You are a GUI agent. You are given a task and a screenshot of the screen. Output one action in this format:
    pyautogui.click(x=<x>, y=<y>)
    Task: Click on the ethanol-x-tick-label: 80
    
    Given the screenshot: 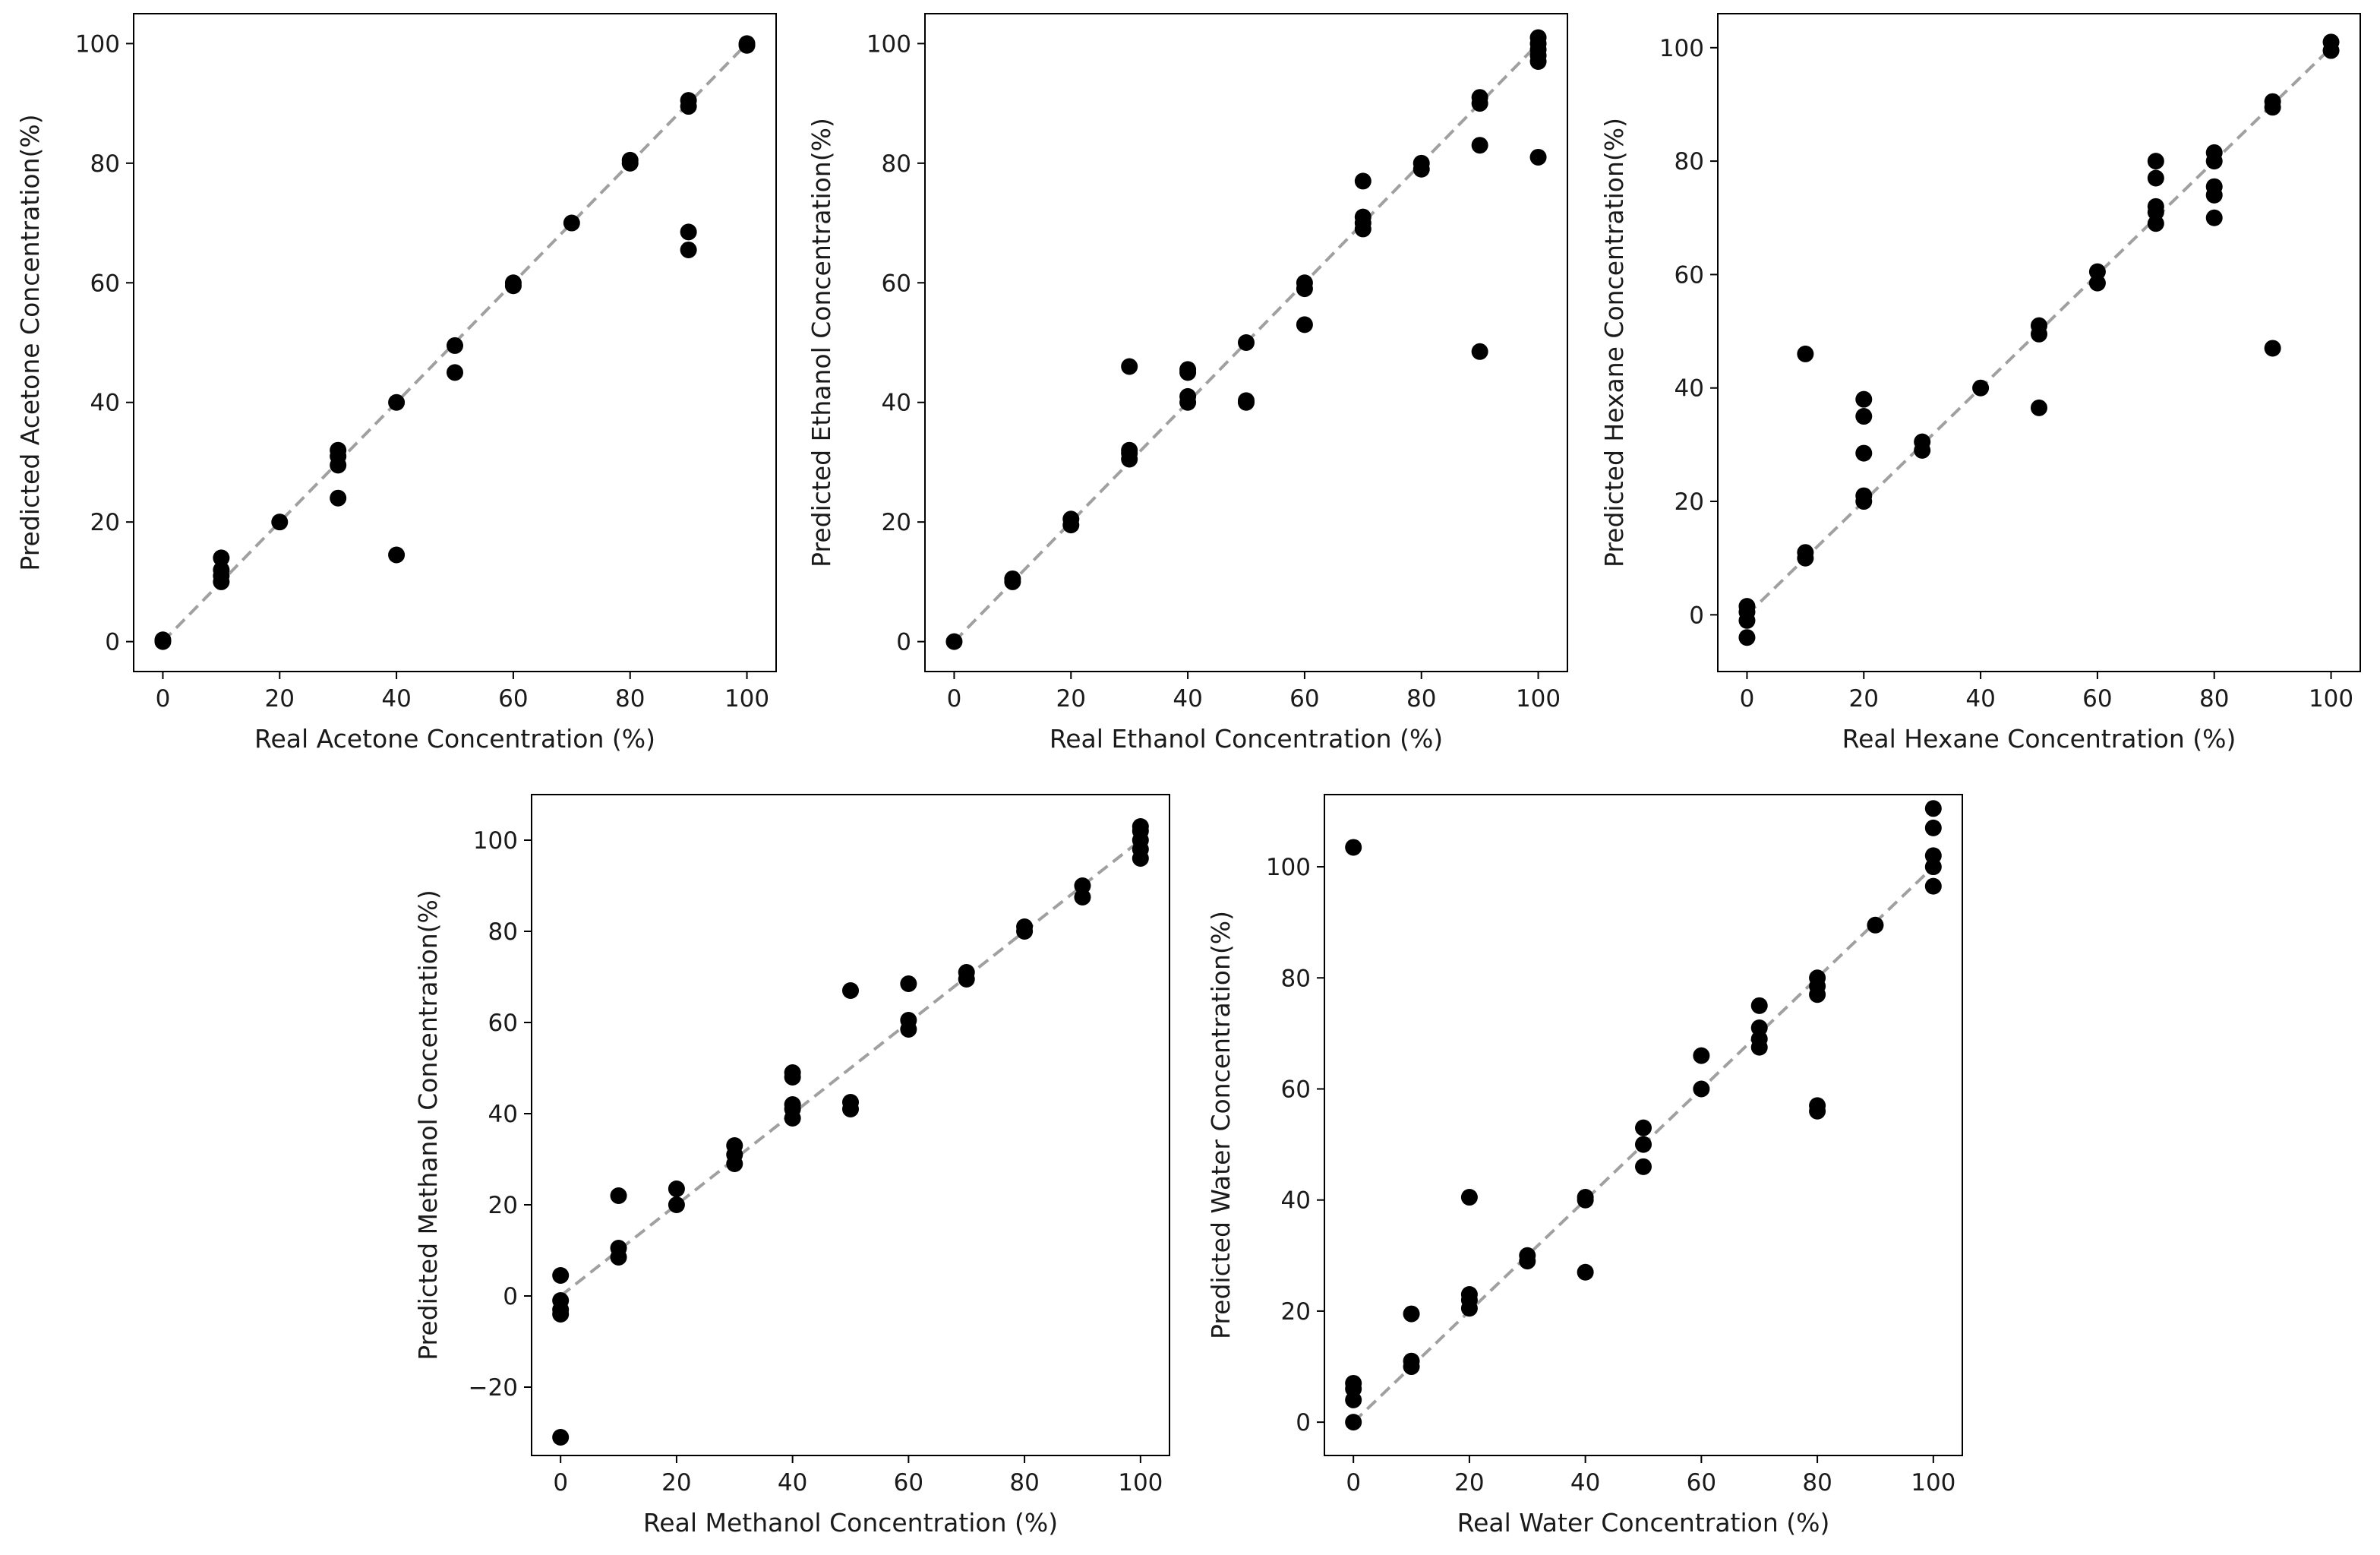 What is the action you would take?
    pyautogui.click(x=1421, y=699)
    